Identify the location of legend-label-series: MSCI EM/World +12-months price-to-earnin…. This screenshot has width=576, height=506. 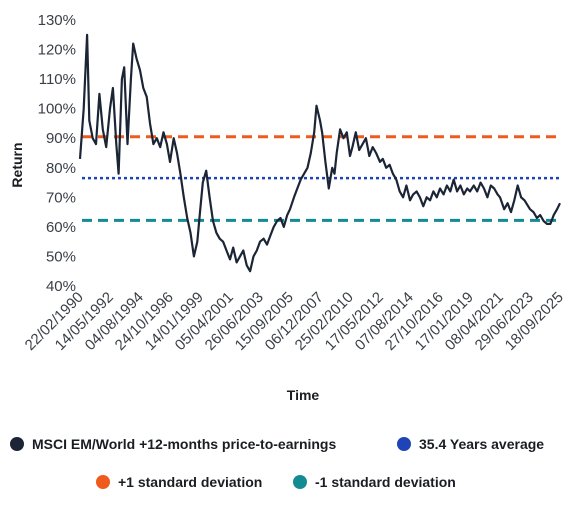
(184, 444).